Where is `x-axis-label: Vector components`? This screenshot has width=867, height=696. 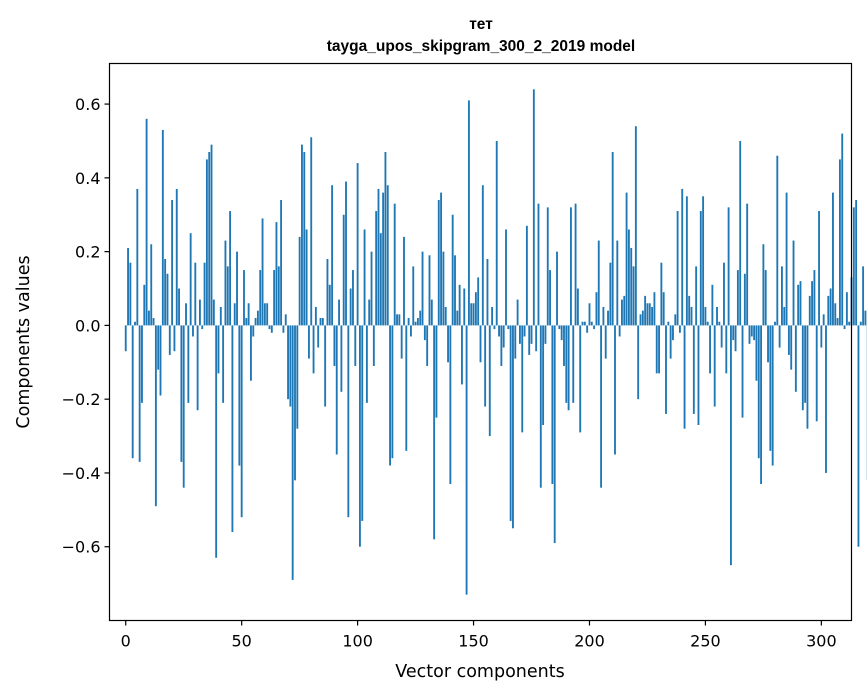 x-axis-label: Vector components is located at coordinates (479, 672).